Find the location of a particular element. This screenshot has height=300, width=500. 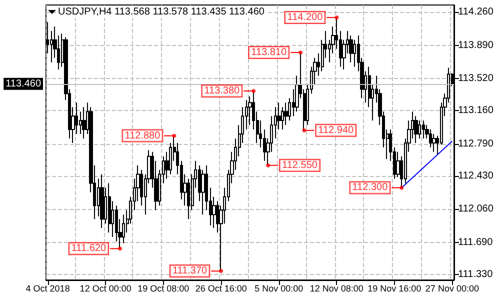

data-label: 112.550 is located at coordinates (300, 165).